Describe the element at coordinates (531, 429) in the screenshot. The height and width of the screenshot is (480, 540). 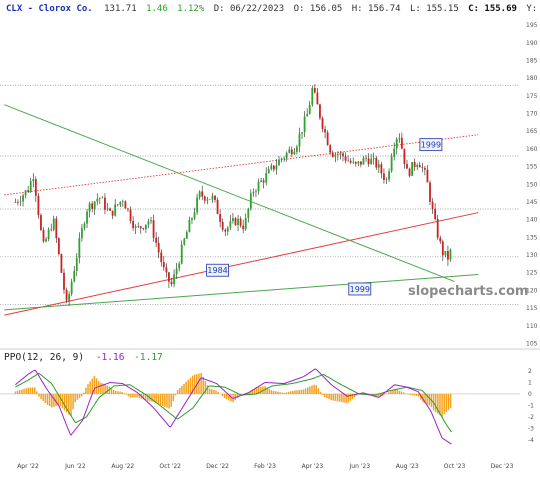
I see `ppo-y-tick: -3` at that location.